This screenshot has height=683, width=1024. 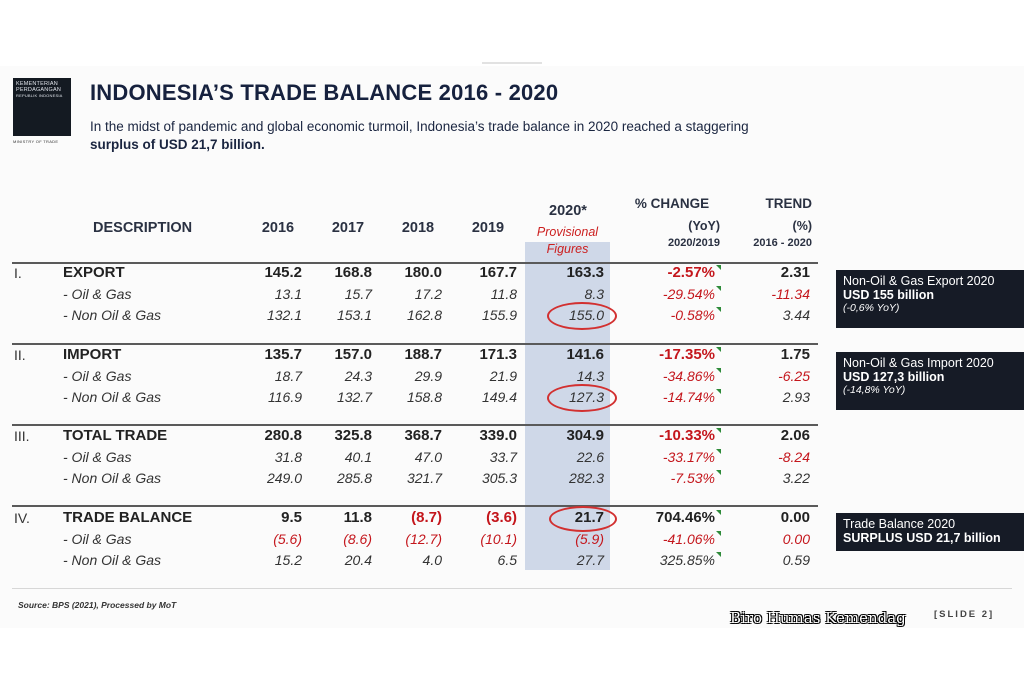 What do you see at coordinates (503, 457) in the screenshot?
I see `cell-2019: 33.7` at bounding box center [503, 457].